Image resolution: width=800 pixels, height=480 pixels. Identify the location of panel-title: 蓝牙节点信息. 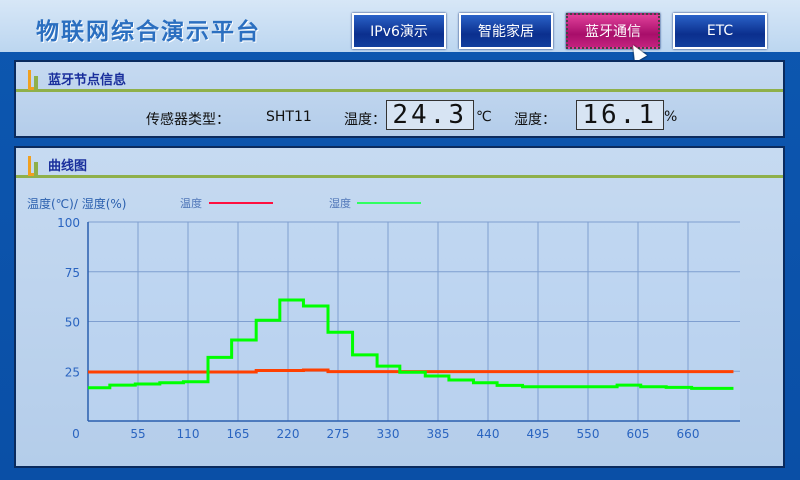
(87, 80).